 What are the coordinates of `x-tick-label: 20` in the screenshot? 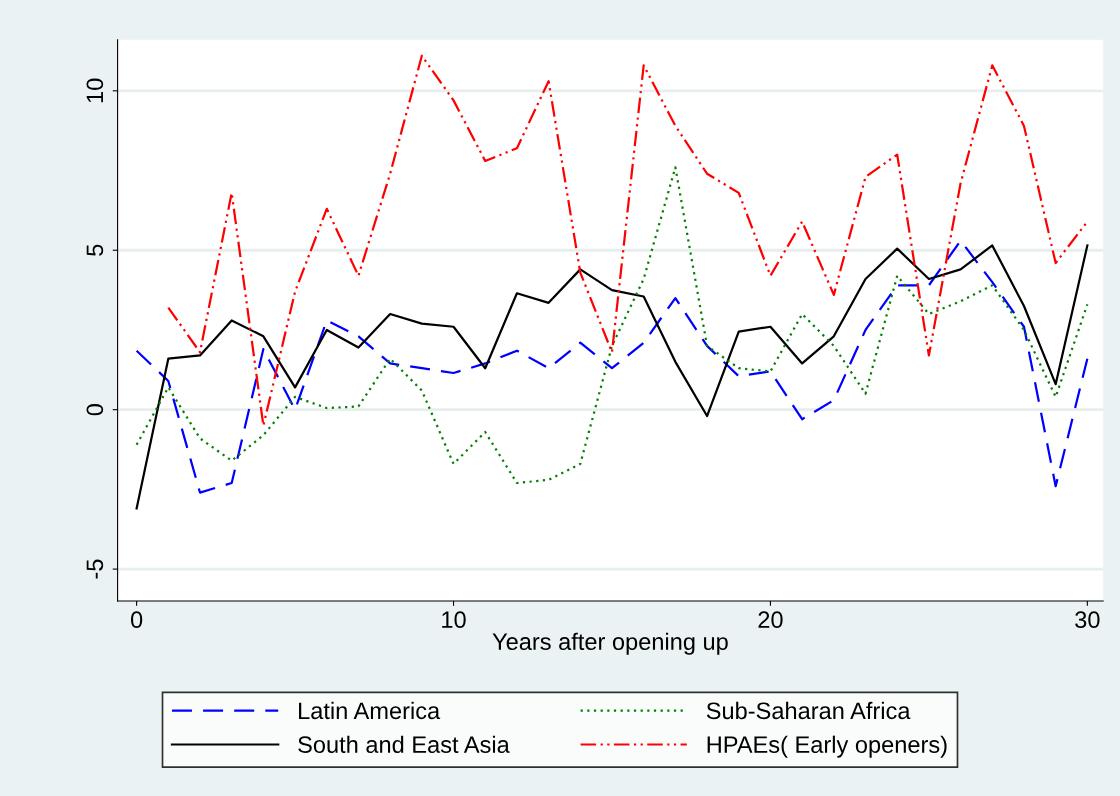 It's located at (770, 620).